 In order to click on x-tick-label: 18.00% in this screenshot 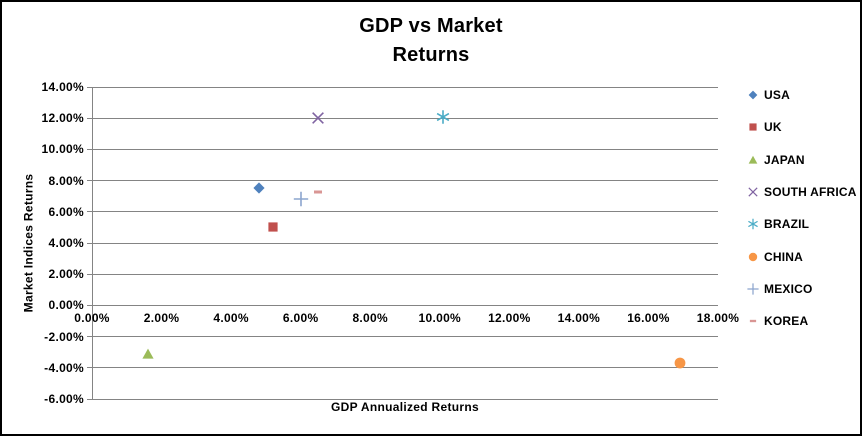, I will do `click(718, 318)`.